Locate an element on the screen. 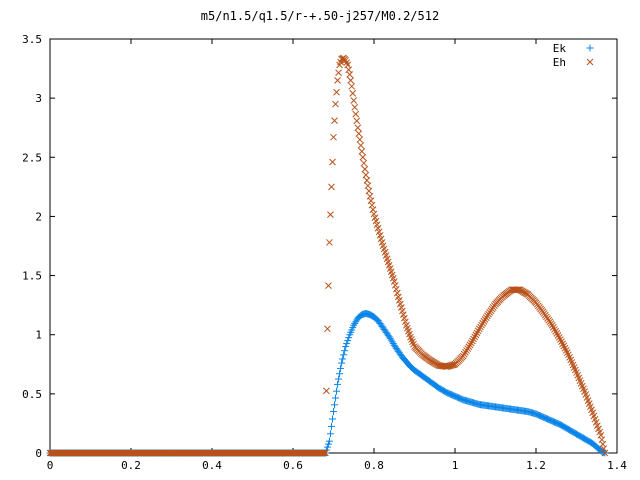  y-tick-label: 3.5 is located at coordinates (32, 39).